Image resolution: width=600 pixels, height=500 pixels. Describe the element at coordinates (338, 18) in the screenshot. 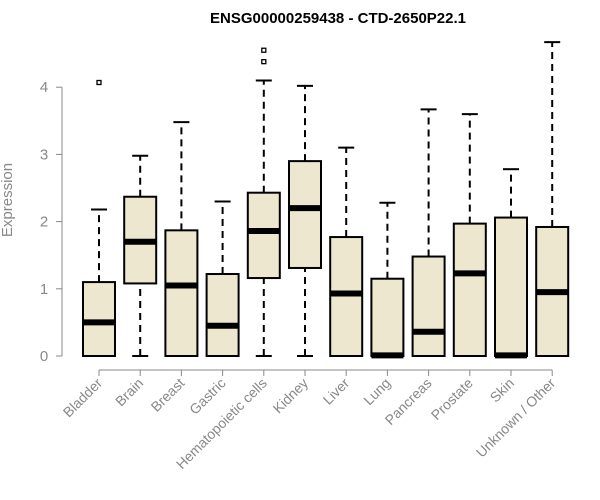

I see `chart-title: ENSG00000259438 - CTD-2650P22.1` at that location.